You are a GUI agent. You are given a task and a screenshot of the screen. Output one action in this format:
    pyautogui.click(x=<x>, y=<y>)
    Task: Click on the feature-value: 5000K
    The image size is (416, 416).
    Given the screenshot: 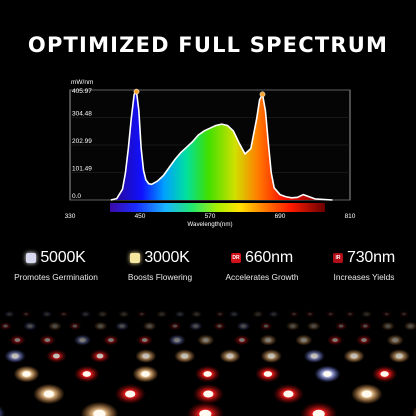 What is the action you would take?
    pyautogui.click(x=63, y=257)
    